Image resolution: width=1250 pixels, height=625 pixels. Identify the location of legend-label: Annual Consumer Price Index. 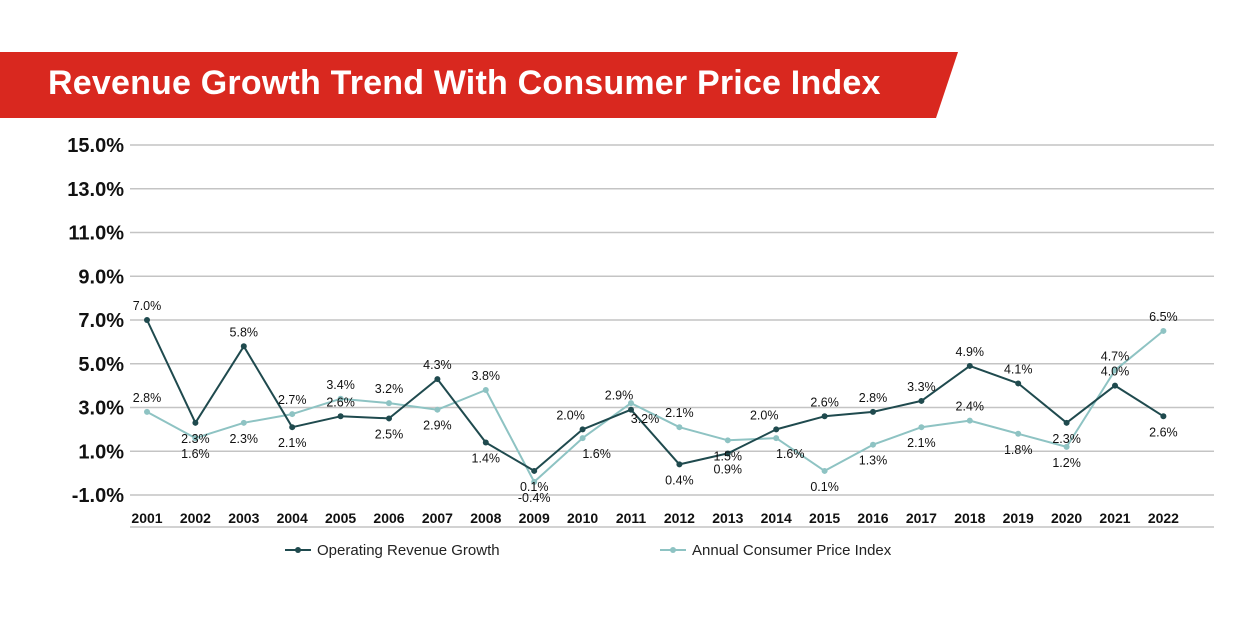
(792, 550).